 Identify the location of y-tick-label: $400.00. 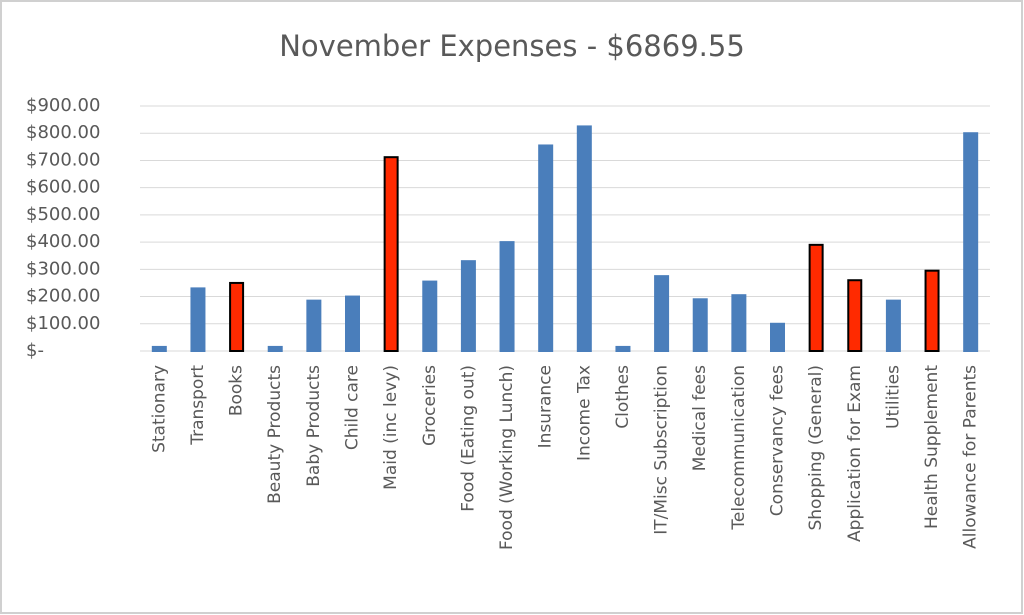
(63, 241).